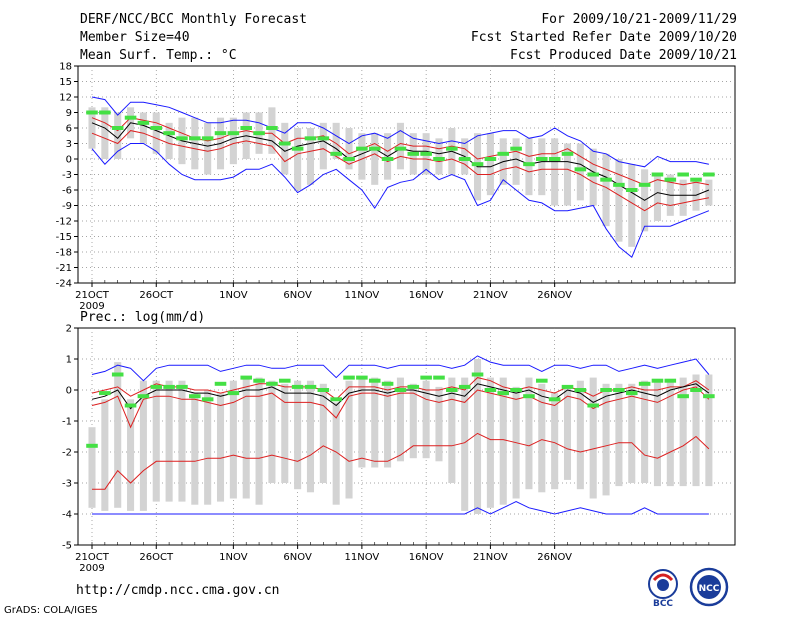 This screenshot has width=800, height=618. Describe the element at coordinates (426, 557) in the screenshot. I see `x-tick-label: 16NOV` at that location.